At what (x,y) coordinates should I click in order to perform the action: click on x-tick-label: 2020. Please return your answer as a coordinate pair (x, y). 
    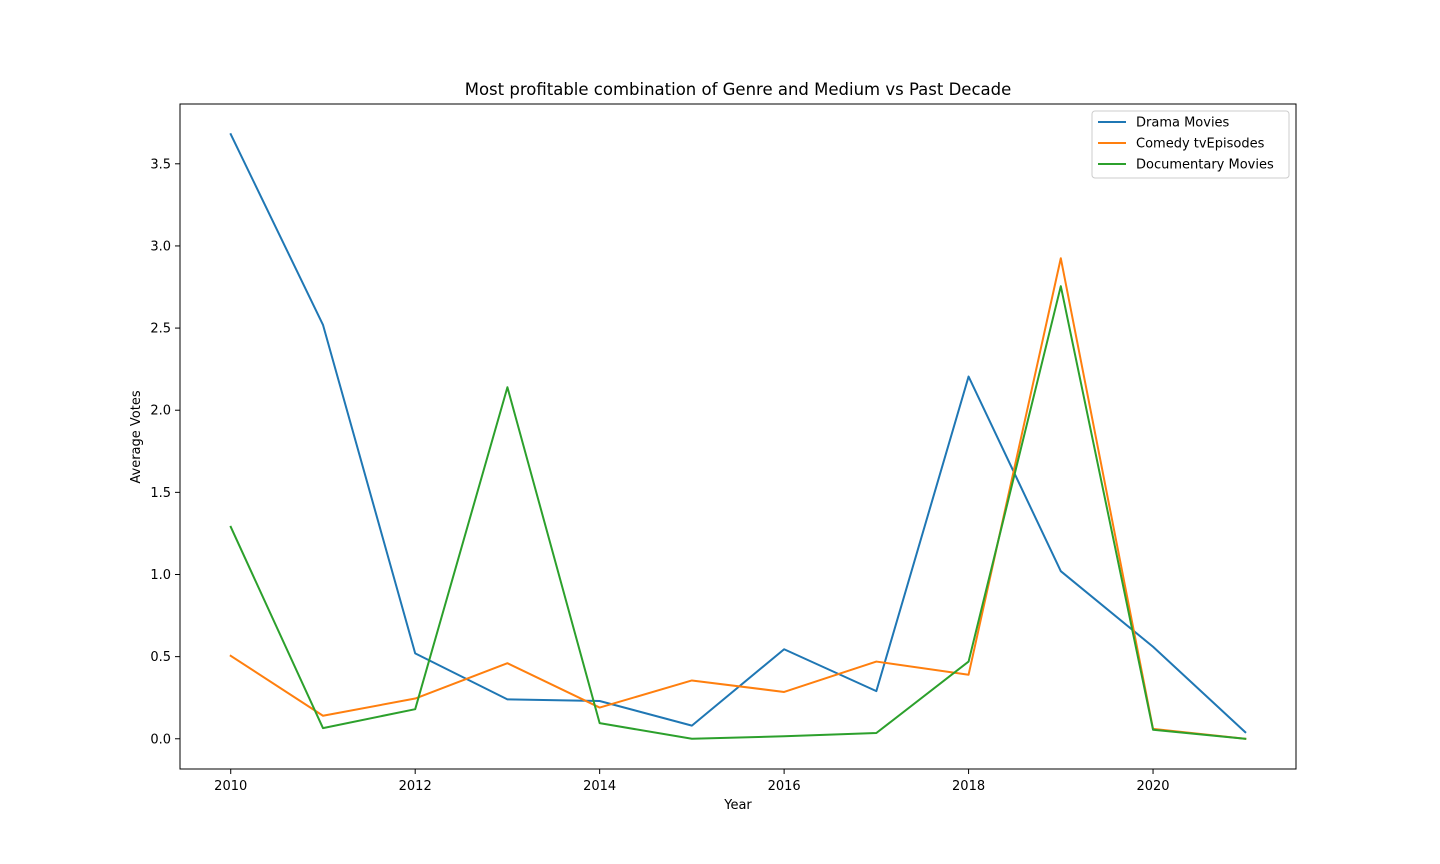
    Looking at the image, I should click on (1152, 786).